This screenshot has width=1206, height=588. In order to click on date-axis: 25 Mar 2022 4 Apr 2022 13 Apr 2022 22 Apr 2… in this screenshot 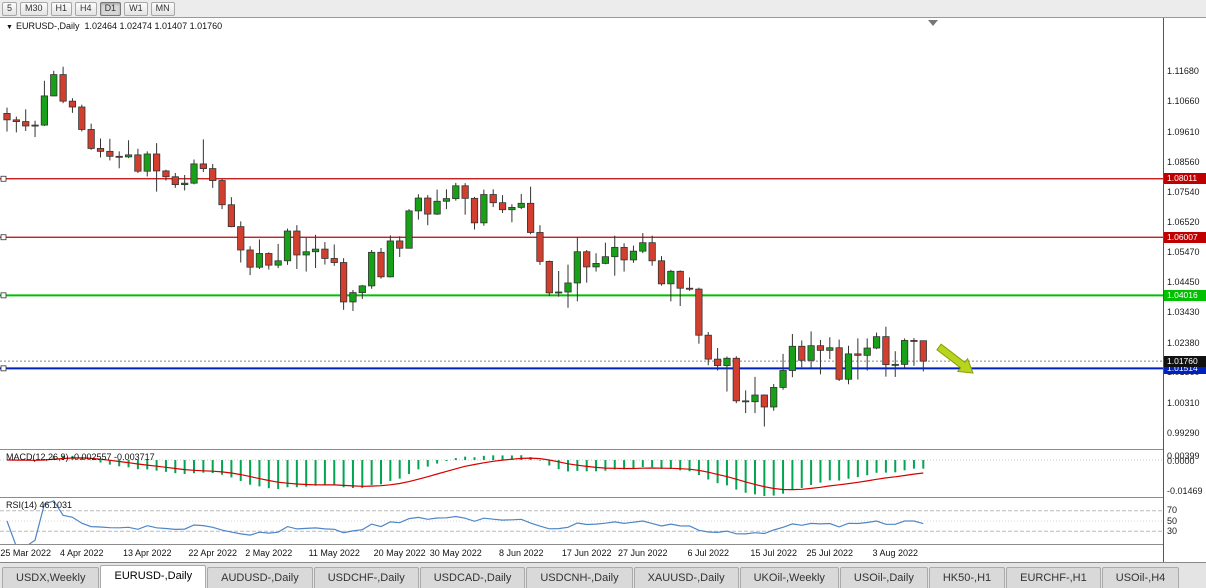, I will do `click(581, 553)`.